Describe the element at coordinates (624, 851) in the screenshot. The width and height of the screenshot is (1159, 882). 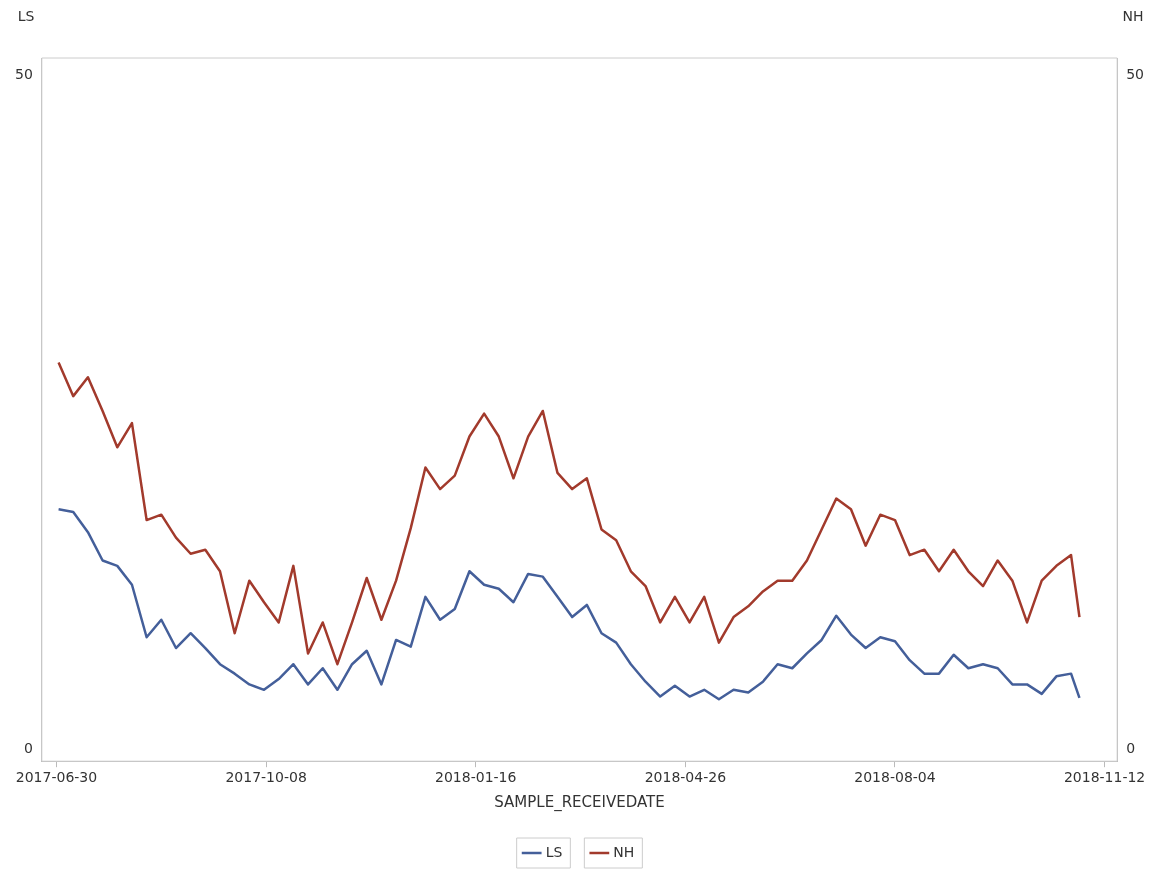
I see `legend-label: NH` at that location.